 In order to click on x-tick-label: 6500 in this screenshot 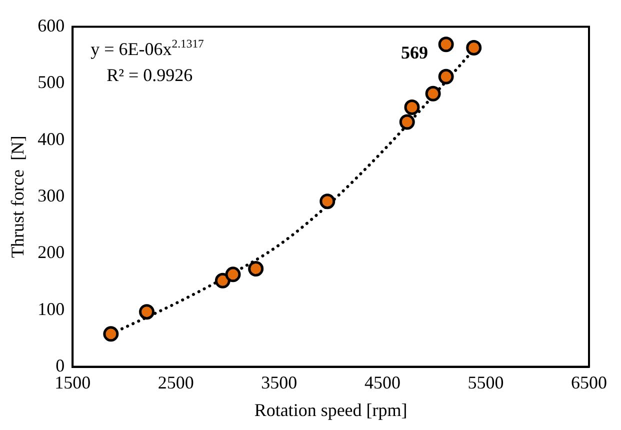, I will do `click(589, 382)`.